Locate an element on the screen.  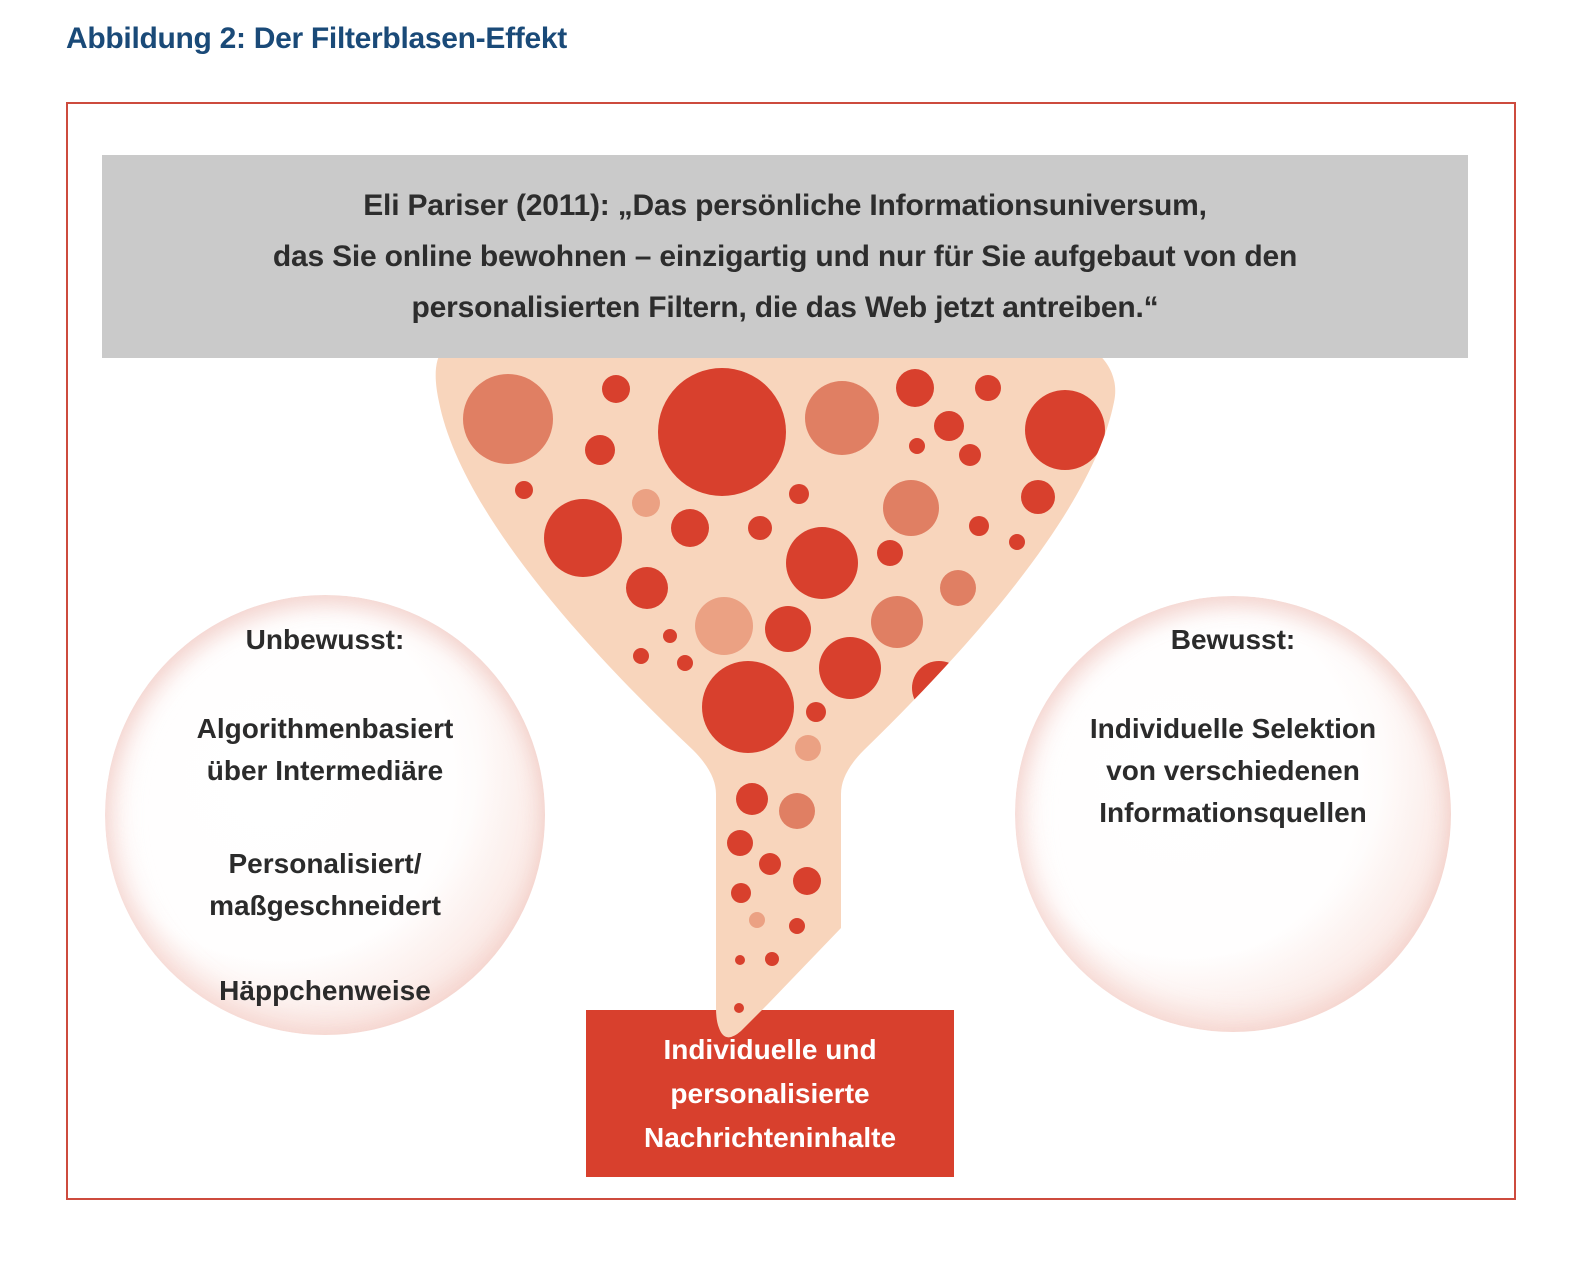
conscious-heading: Bewusst: is located at coordinates (1233, 639).